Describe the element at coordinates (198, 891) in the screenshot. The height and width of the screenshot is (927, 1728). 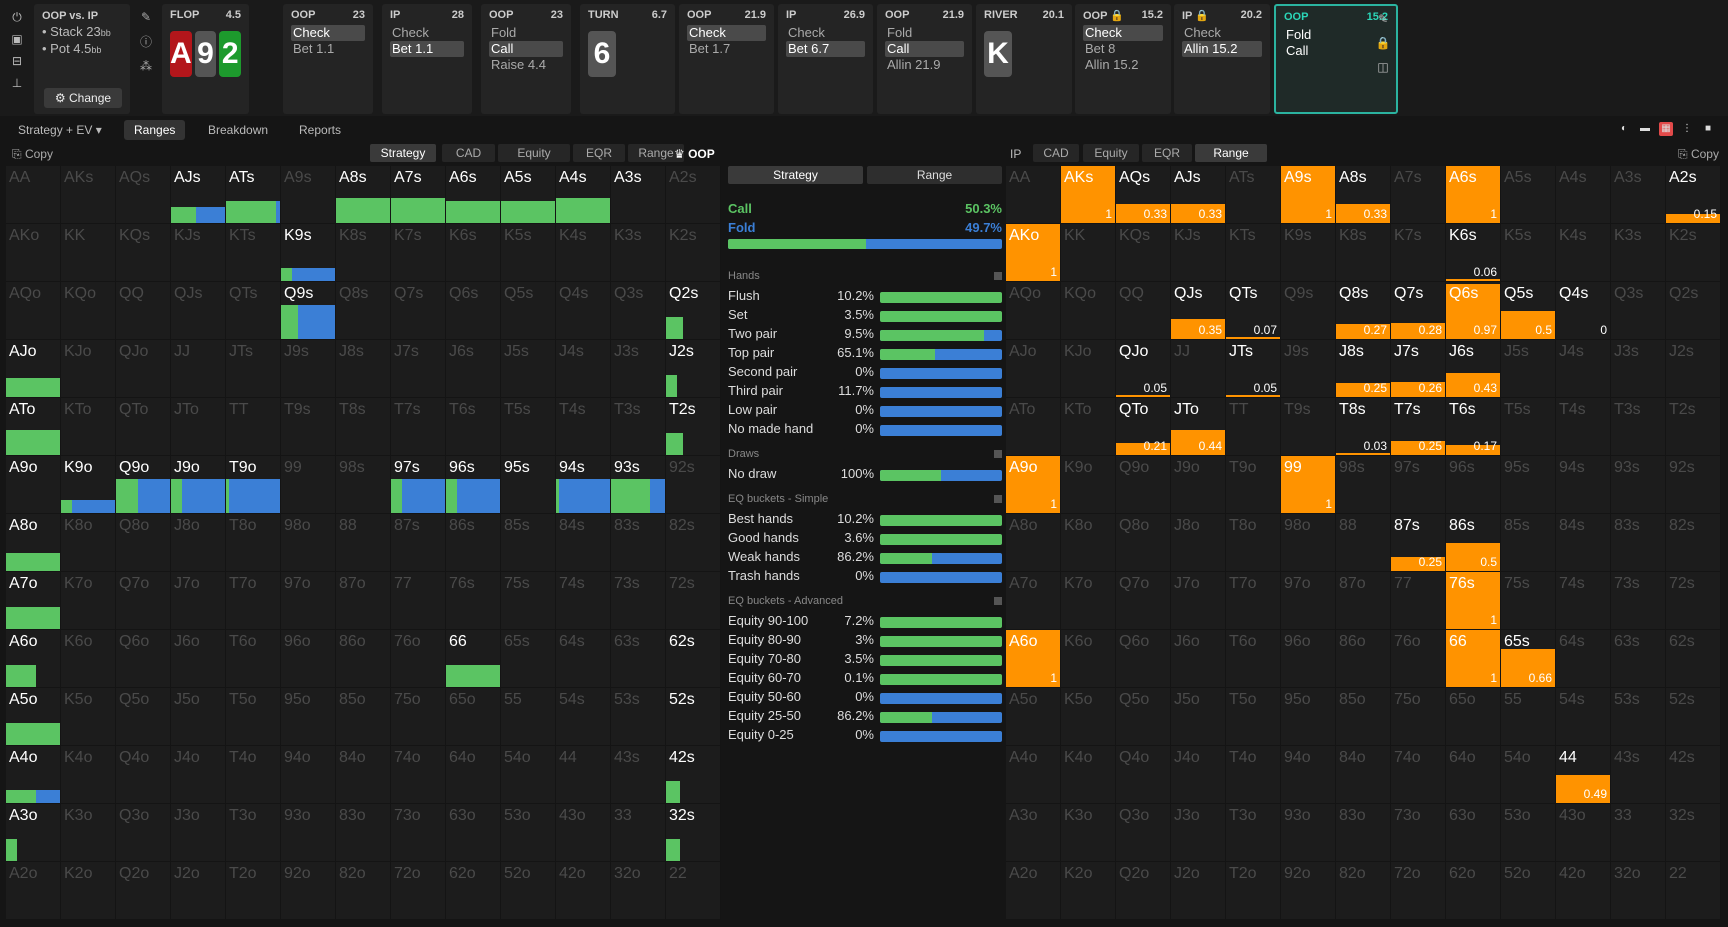
I see `hand-cell-J2o: J2o` at that location.